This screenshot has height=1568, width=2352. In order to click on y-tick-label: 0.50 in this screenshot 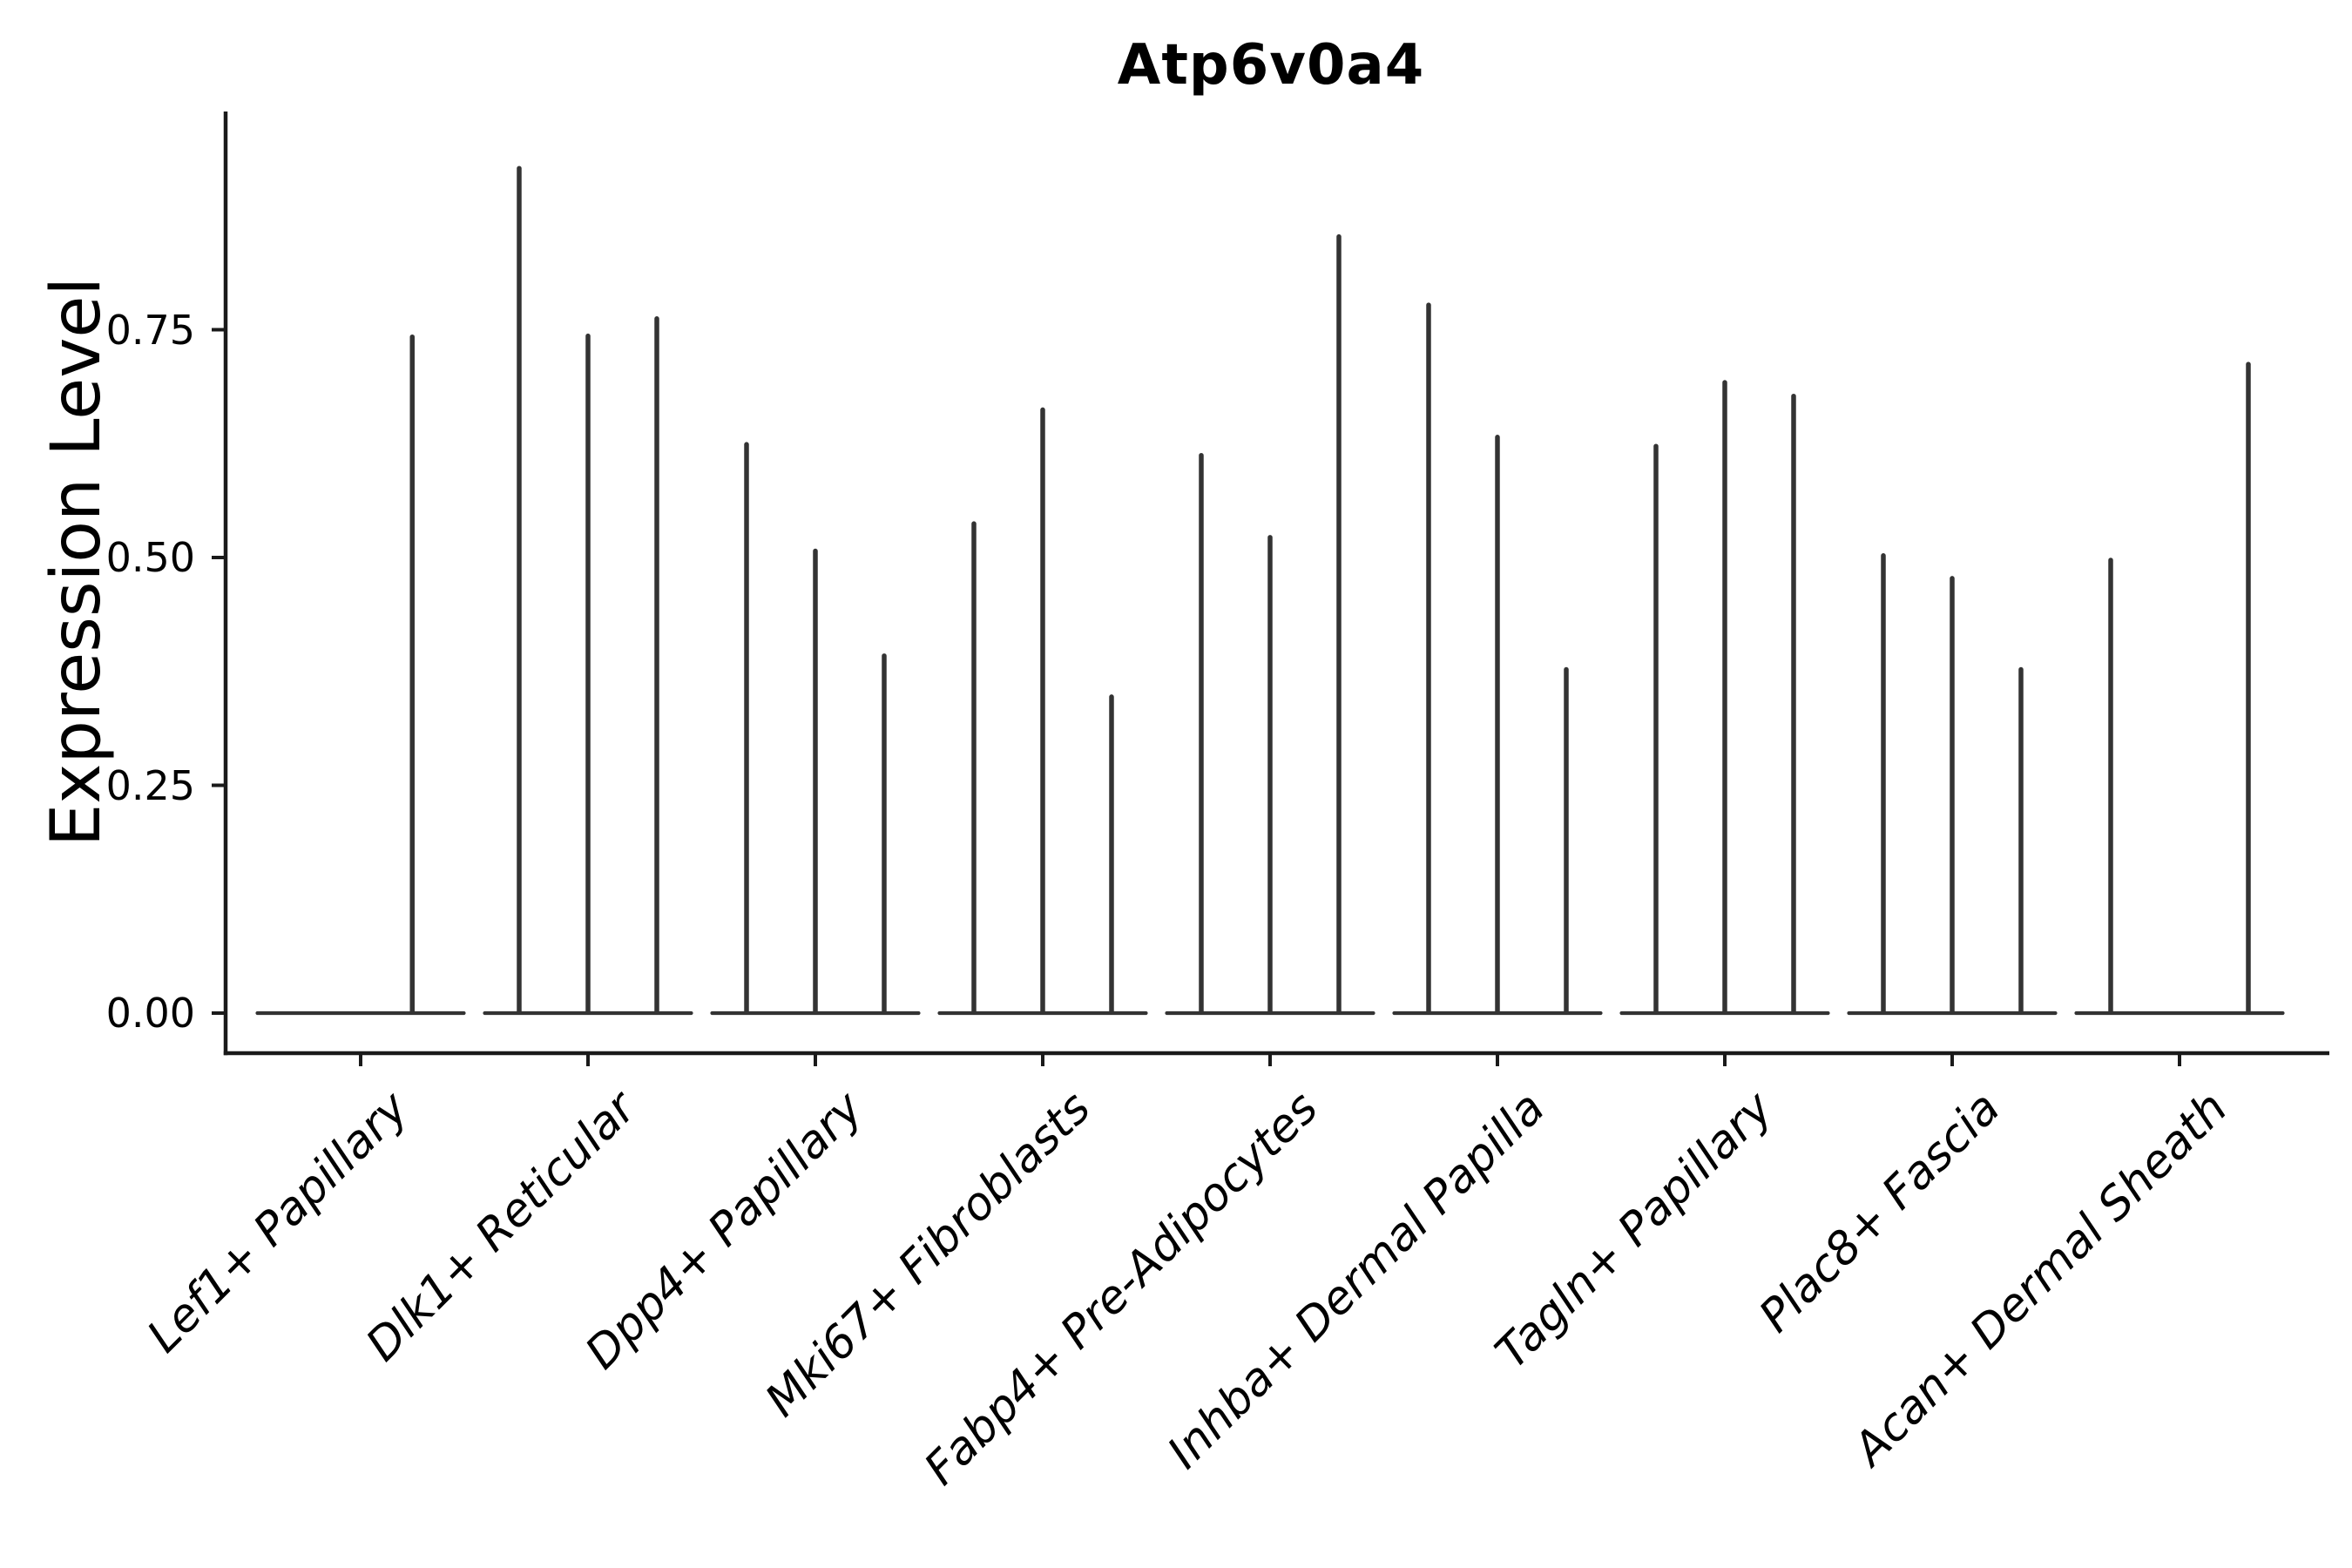, I will do `click(150, 557)`.